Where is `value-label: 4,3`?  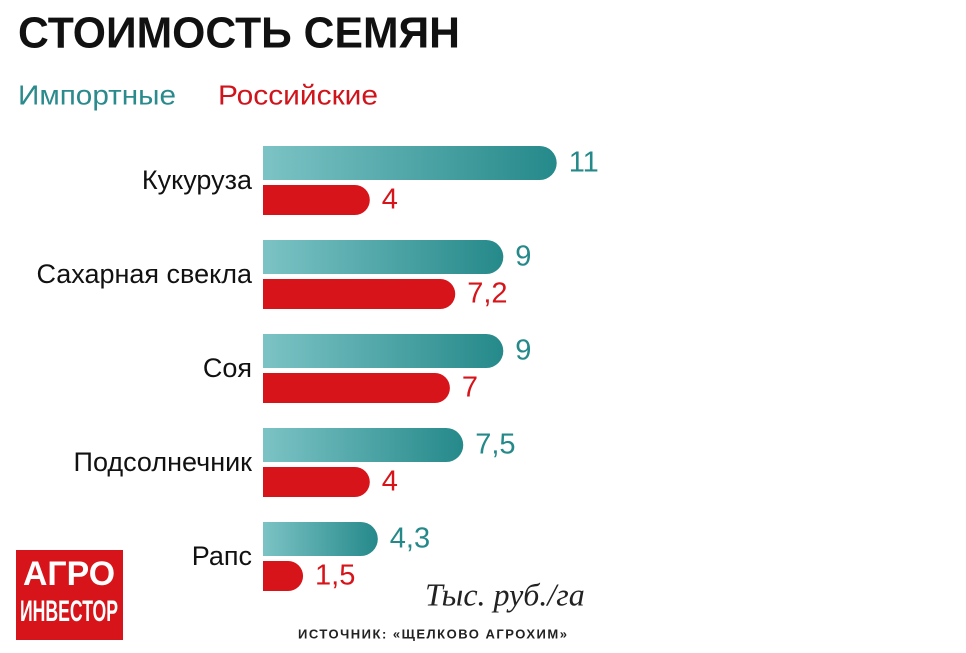 value-label: 4,3 is located at coordinates (410, 539).